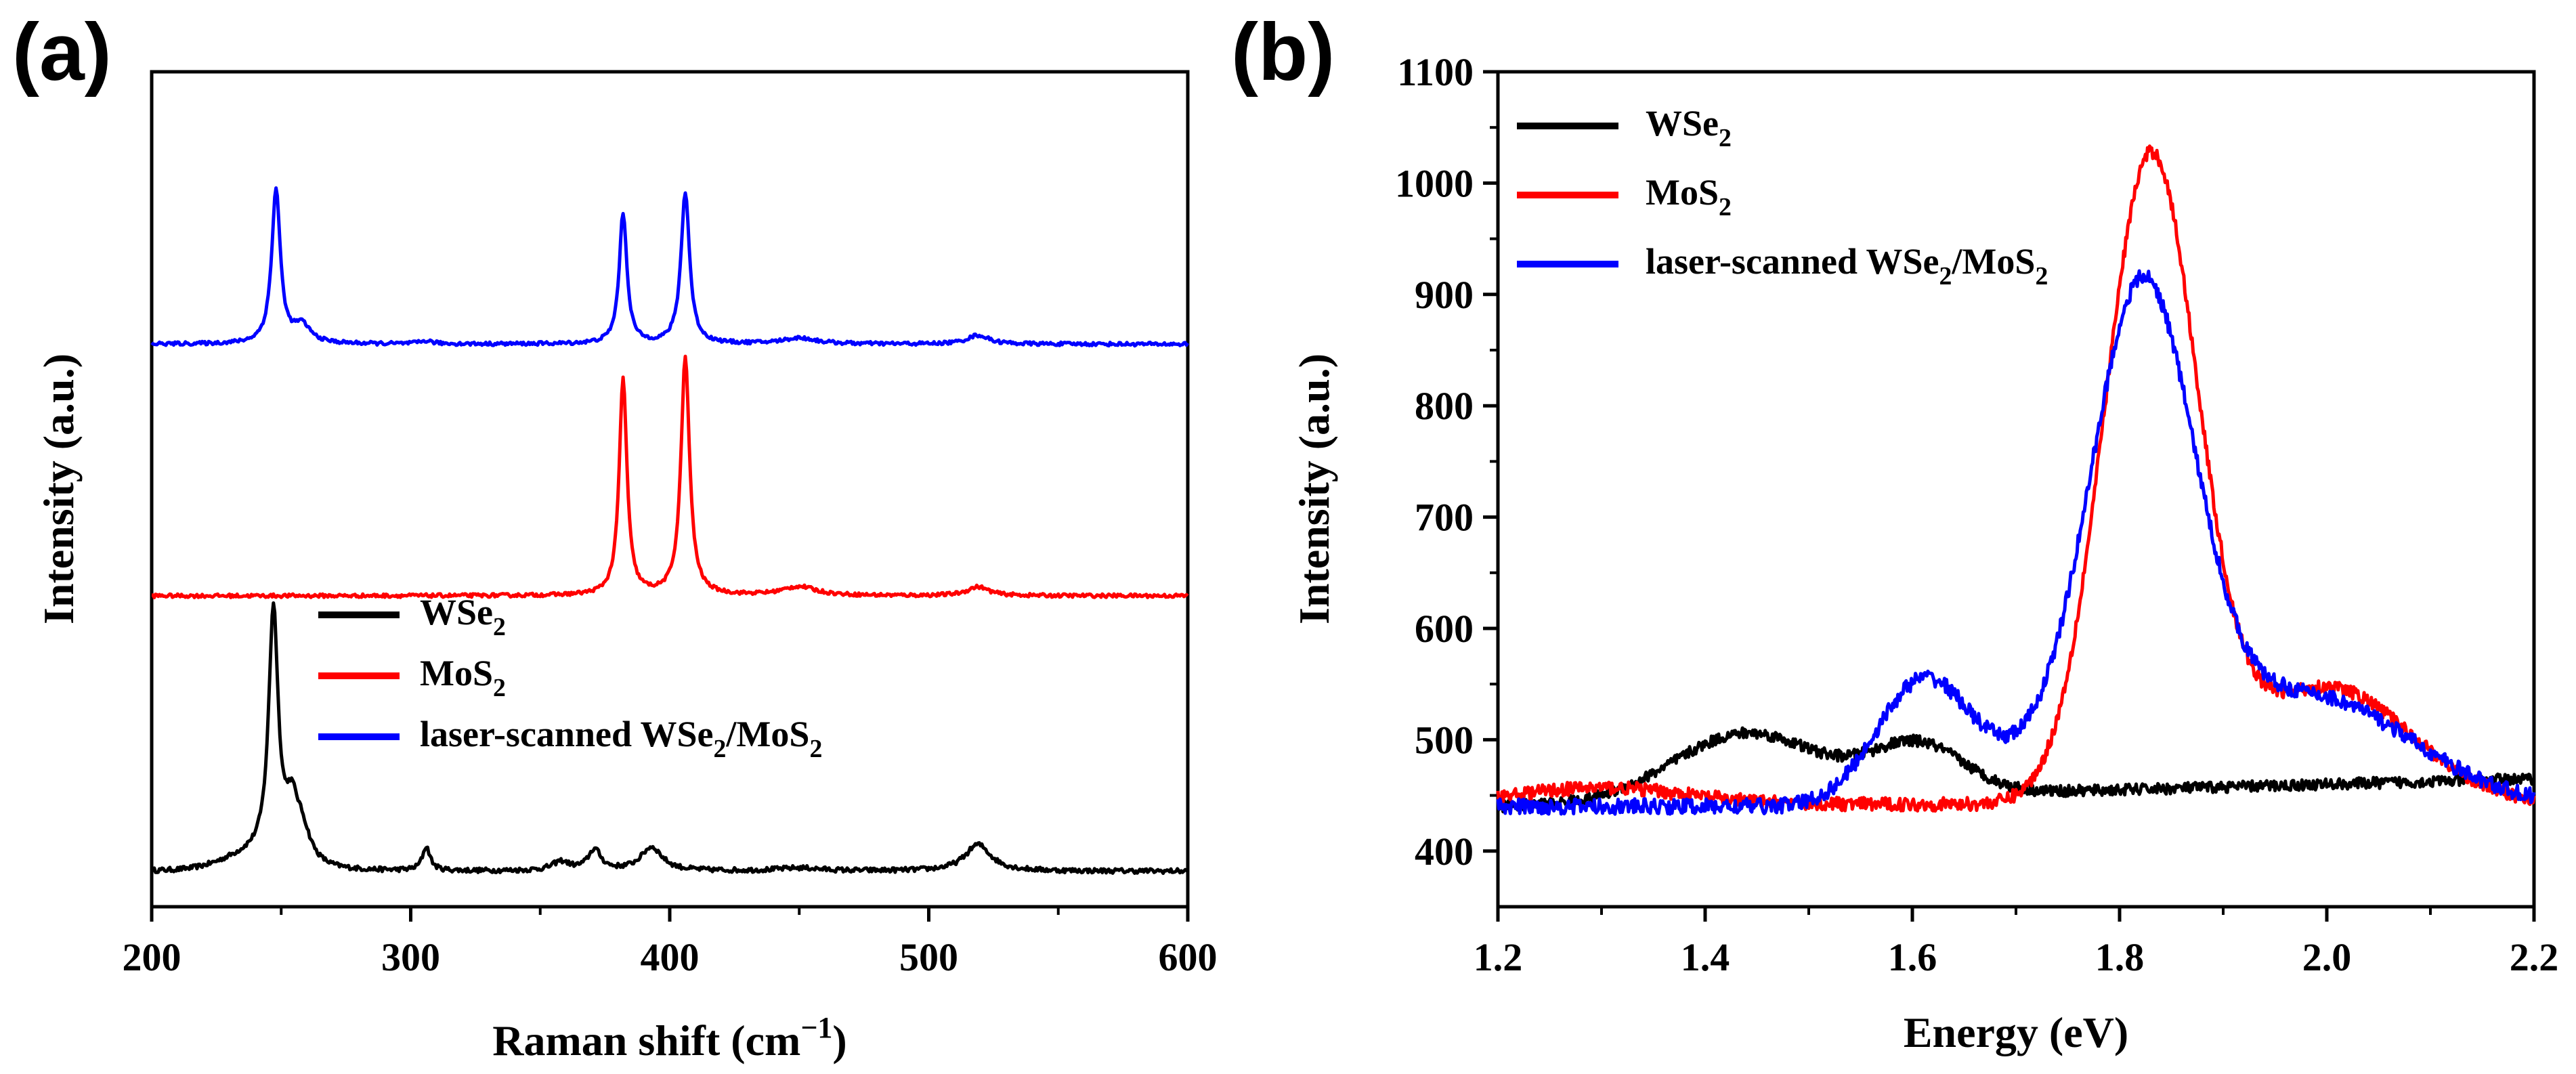 Image resolution: width=2576 pixels, height=1074 pixels. I want to click on panel-b-x-tick-label-0: 1.2, so click(1498, 957).